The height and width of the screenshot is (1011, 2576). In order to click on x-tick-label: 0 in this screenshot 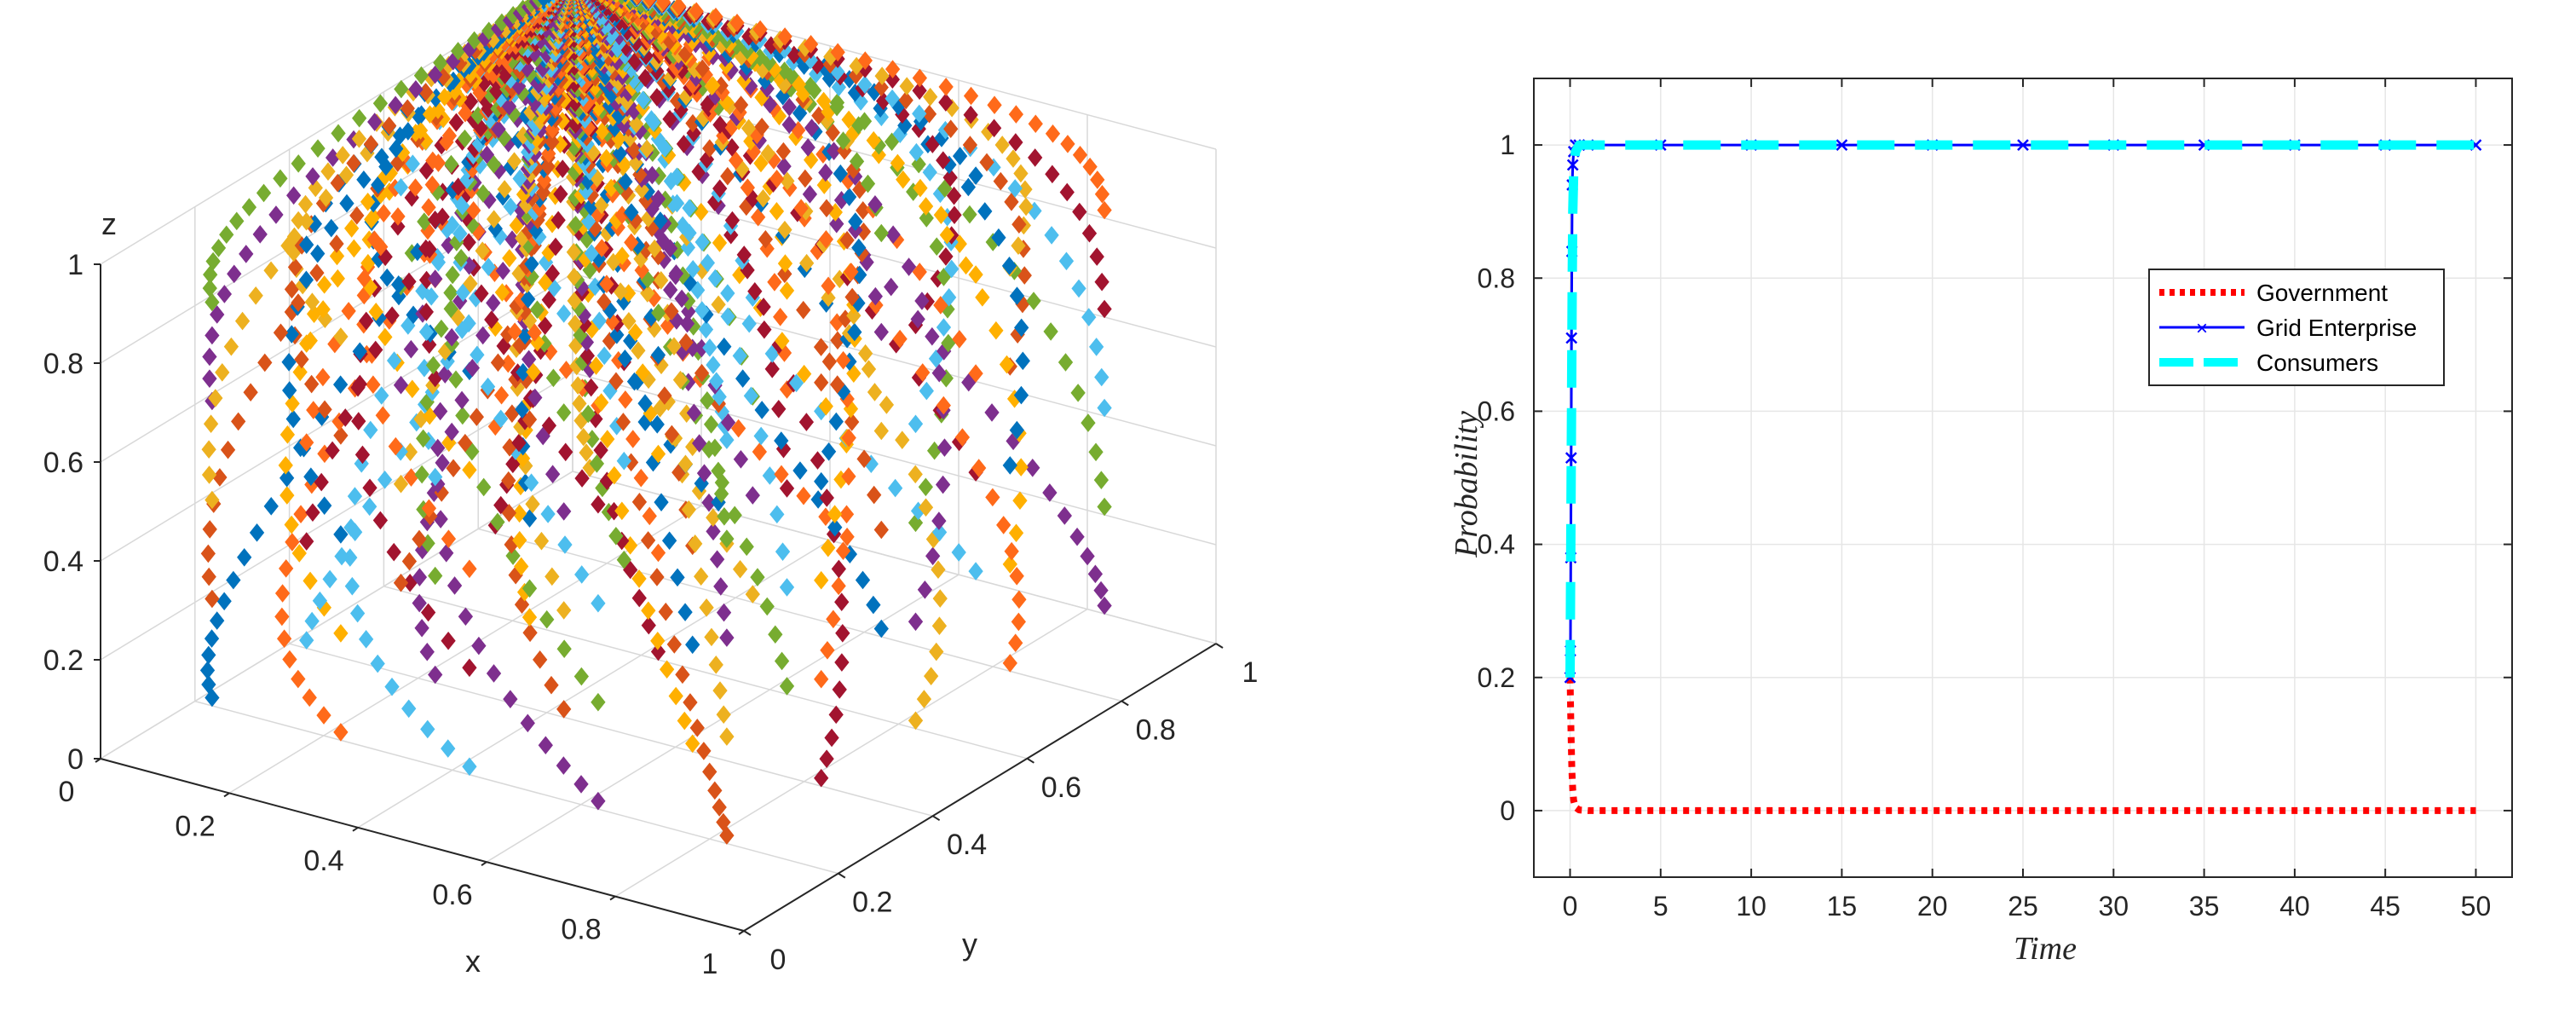, I will do `click(1570, 906)`.